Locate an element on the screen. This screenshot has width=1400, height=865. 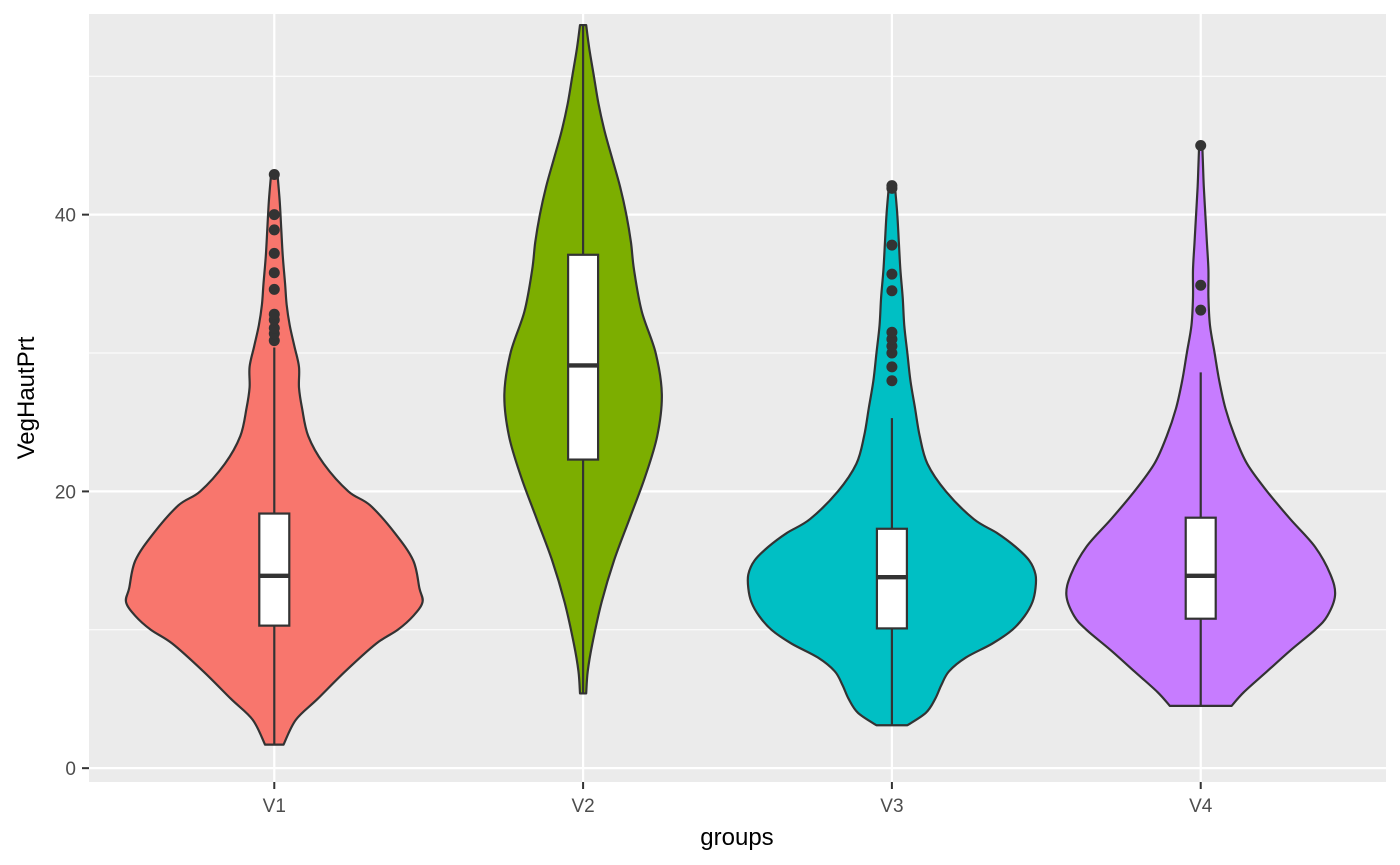
y-tick-label: 0 is located at coordinates (70, 769).